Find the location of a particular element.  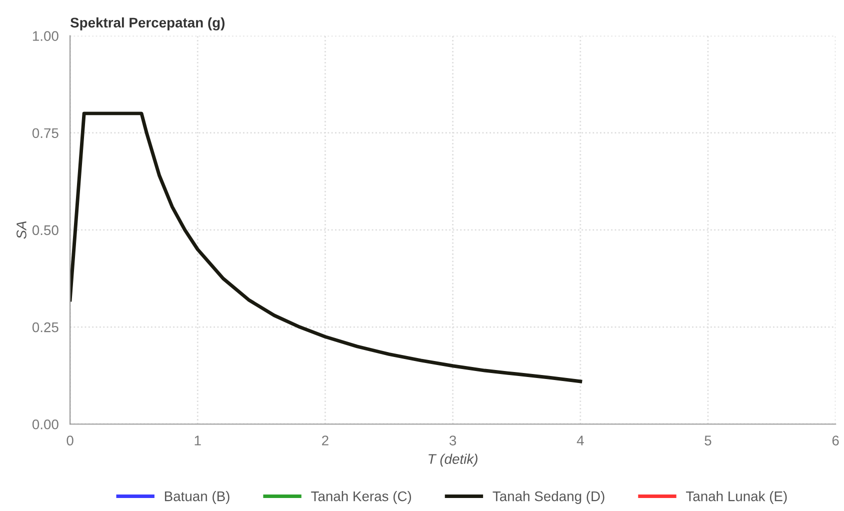

legend-label: Tanah Keras (C) is located at coordinates (361, 497).